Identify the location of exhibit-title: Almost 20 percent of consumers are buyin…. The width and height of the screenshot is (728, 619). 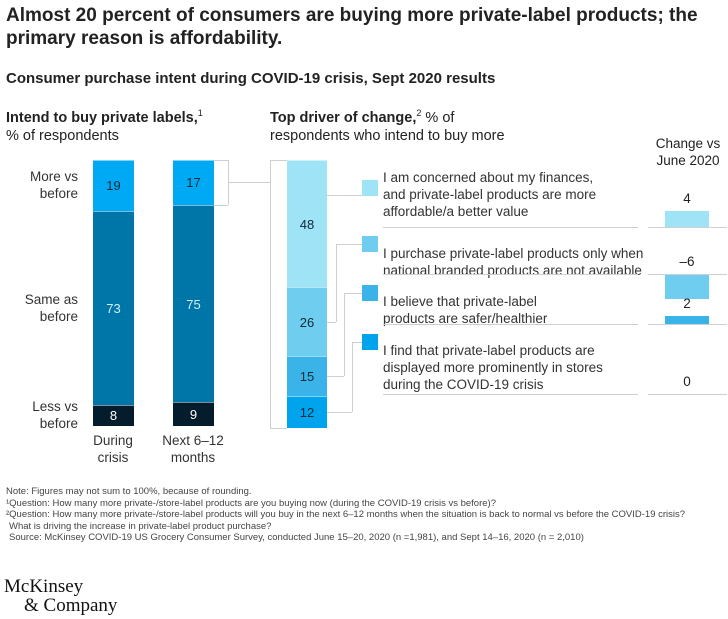
(352, 27).